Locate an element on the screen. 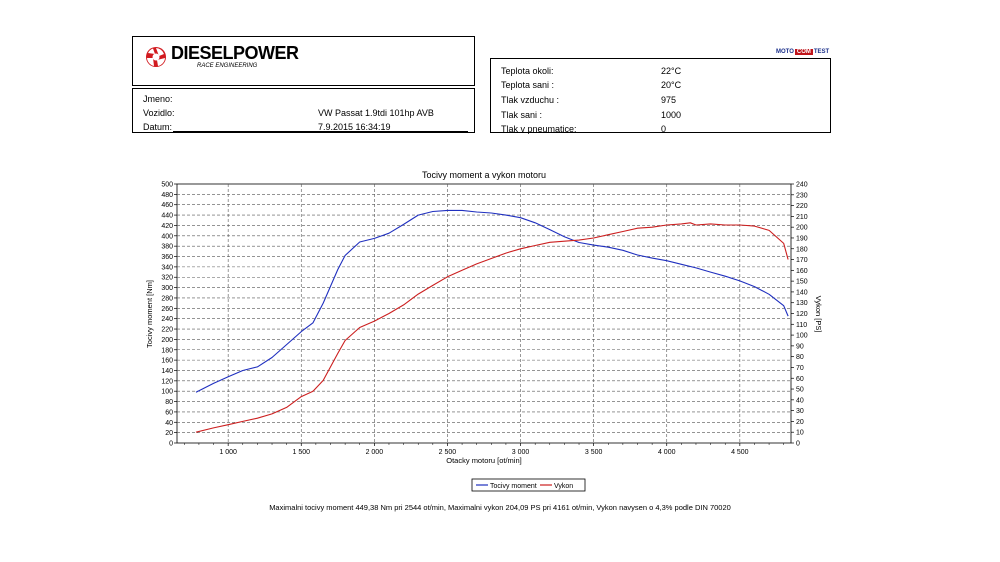 The width and height of the screenshot is (1000, 562). brand-logo: DIESELPOWER RACE ENGINEERING is located at coordinates (222, 57).